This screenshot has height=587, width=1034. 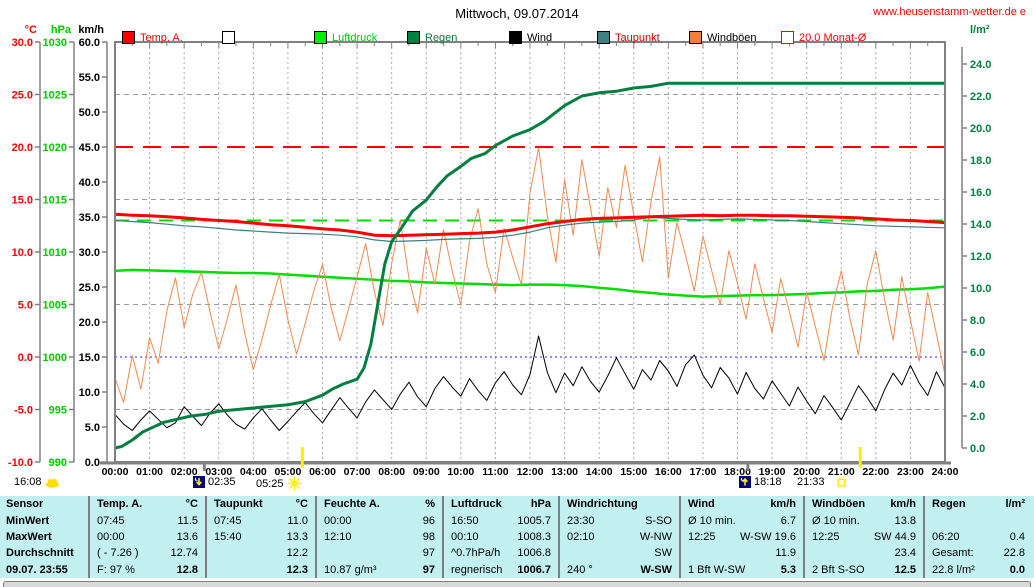 What do you see at coordinates (602, 504) in the screenshot?
I see `table-column-header: Windrichtung` at bounding box center [602, 504].